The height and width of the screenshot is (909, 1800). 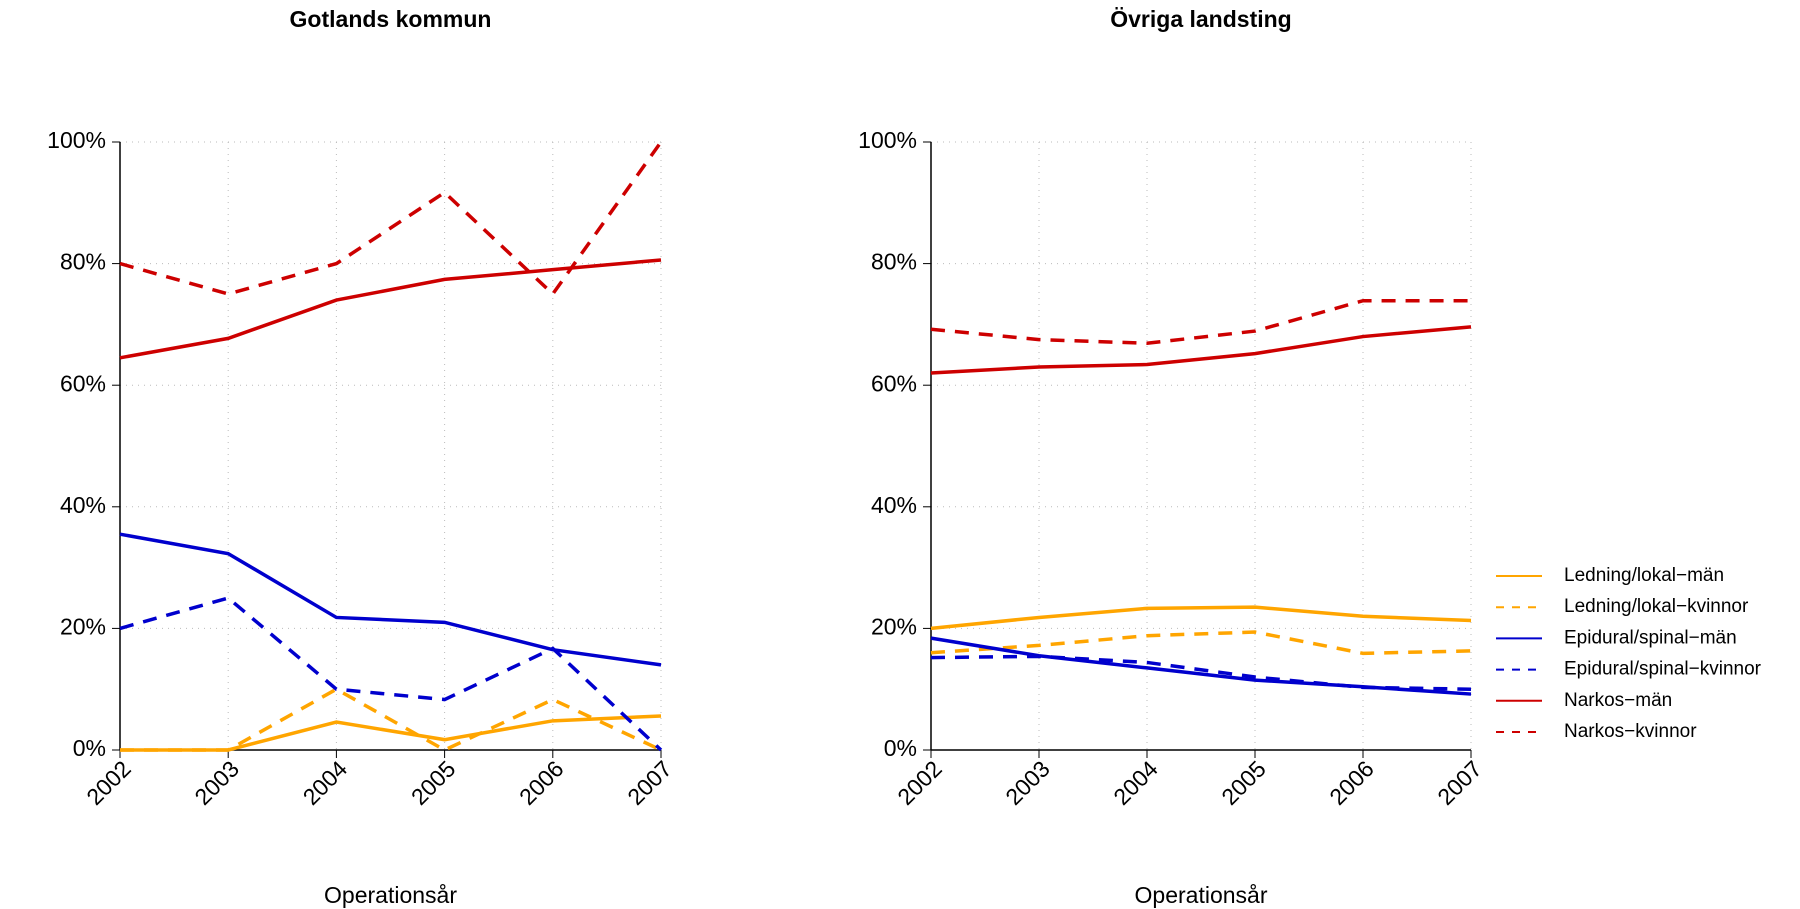 I want to click on legend-label: Ledning/lokal−män, so click(x=1644, y=575).